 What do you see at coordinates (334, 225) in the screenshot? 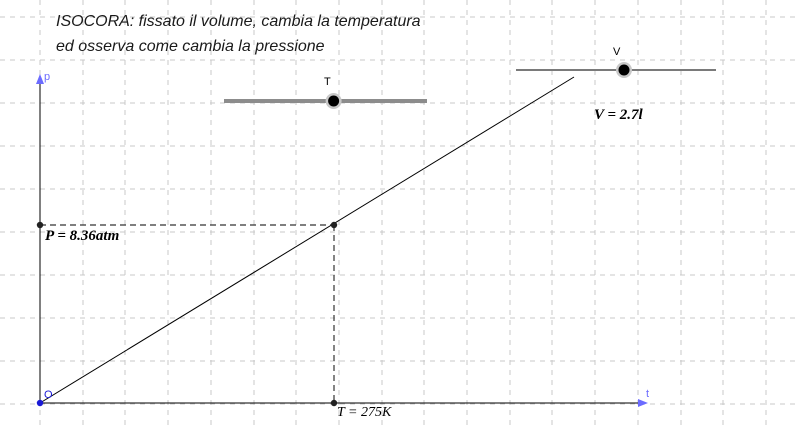
I see `state-point` at bounding box center [334, 225].